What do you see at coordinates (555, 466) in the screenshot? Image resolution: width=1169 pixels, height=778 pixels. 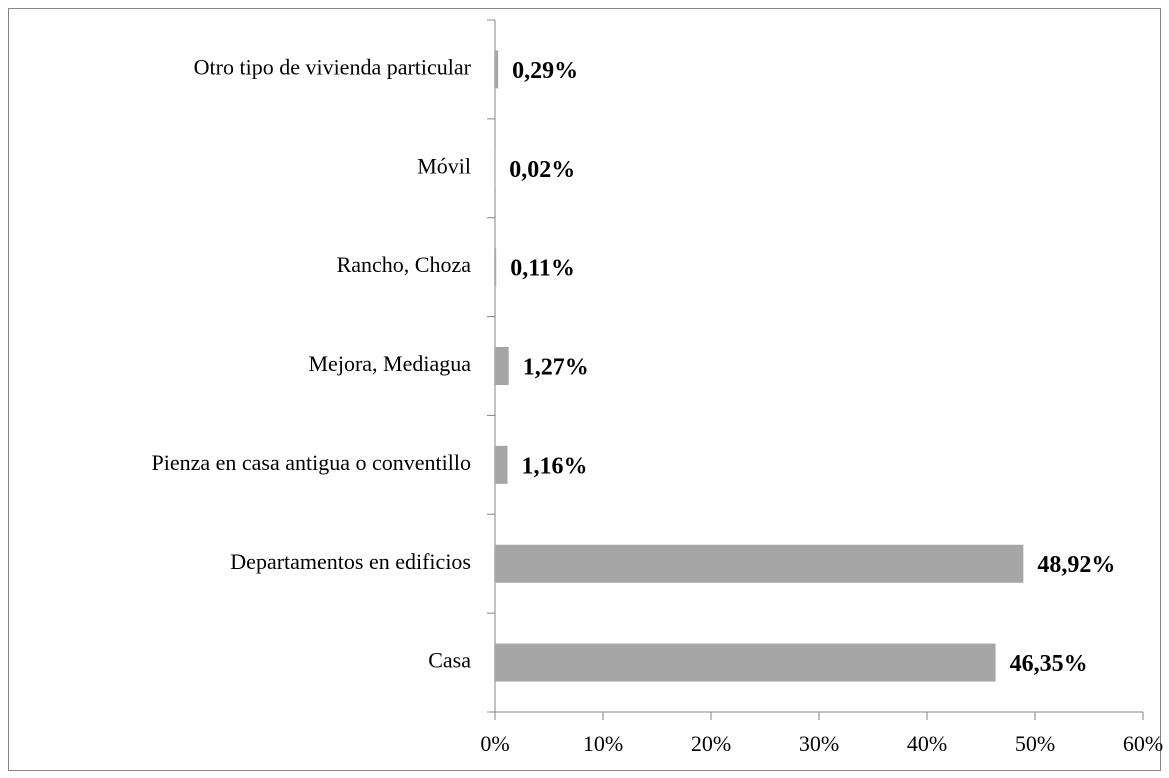 I see `value-label: 1,16%` at bounding box center [555, 466].